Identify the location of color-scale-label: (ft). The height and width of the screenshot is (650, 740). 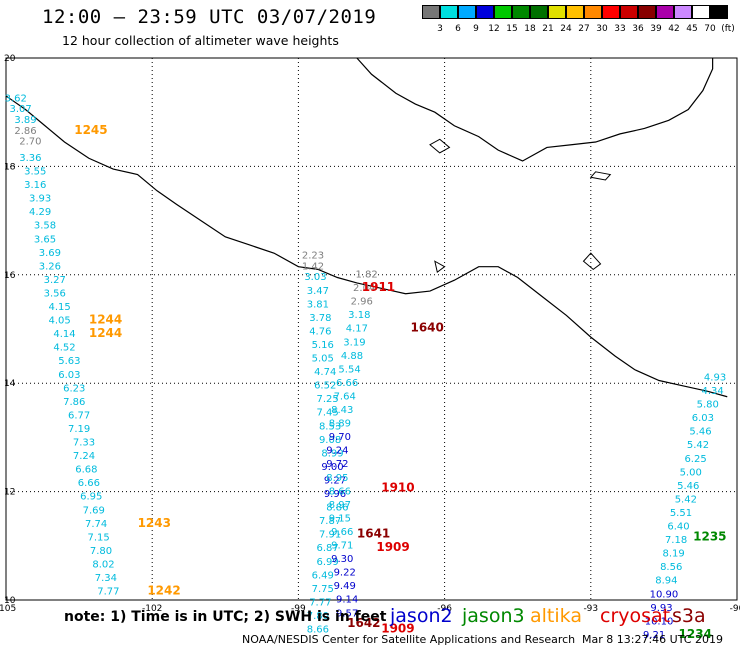
(728, 29).